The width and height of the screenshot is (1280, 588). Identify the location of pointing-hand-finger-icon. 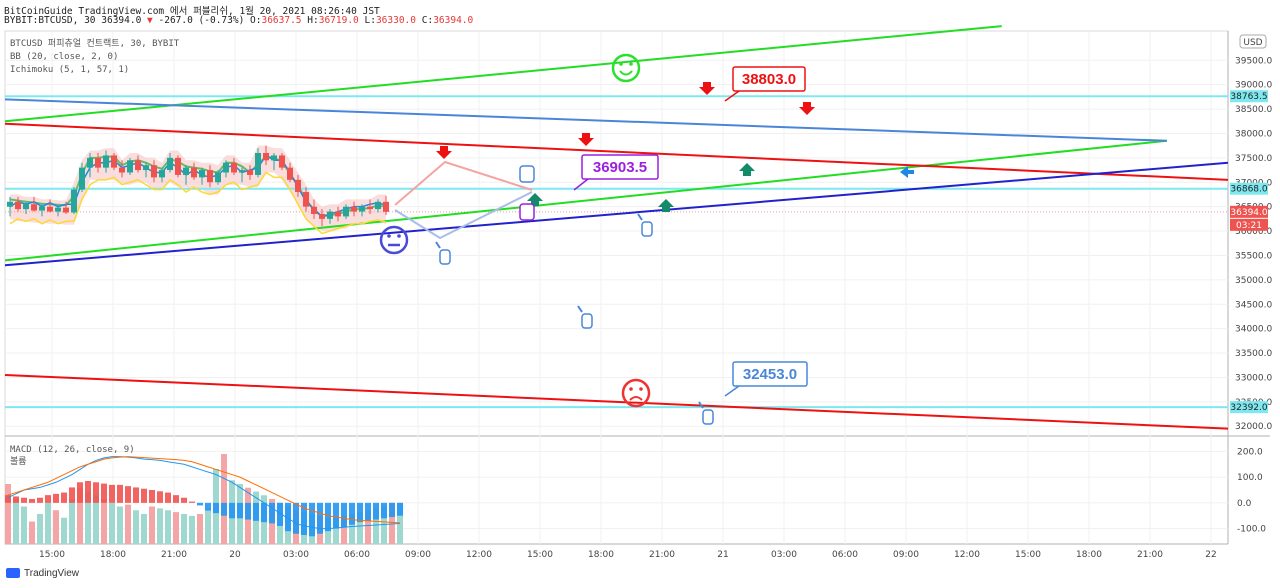
(640, 217).